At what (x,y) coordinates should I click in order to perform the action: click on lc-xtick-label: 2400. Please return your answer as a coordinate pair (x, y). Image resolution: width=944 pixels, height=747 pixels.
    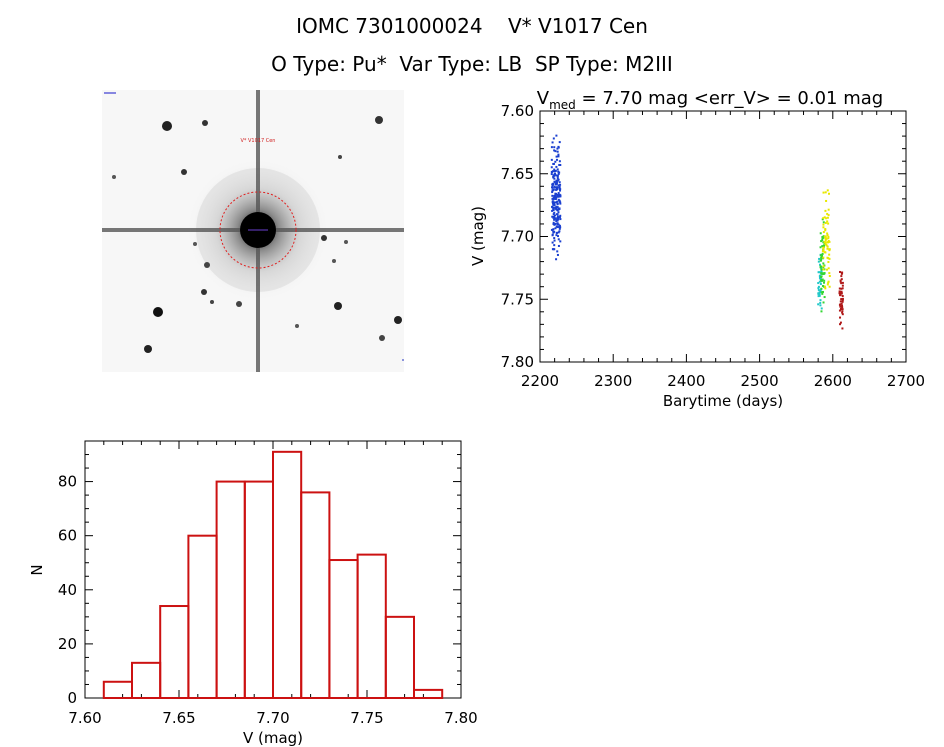
    Looking at the image, I should click on (686, 381).